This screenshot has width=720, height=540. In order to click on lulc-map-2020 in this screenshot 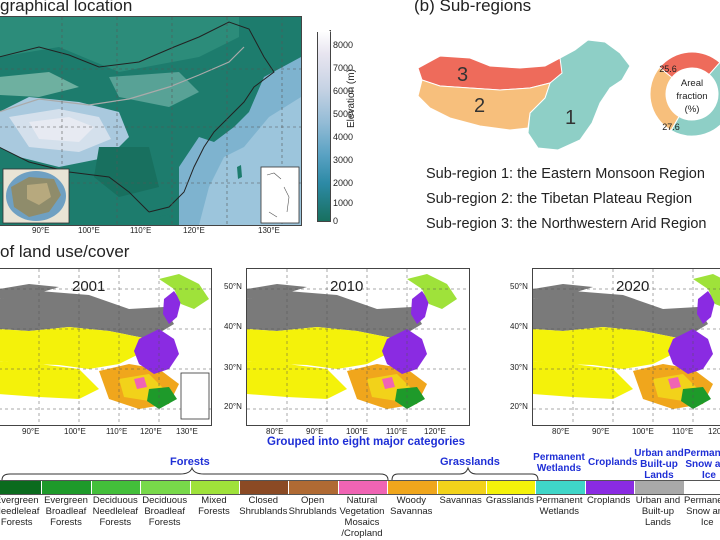, I will do `click(626, 347)`.